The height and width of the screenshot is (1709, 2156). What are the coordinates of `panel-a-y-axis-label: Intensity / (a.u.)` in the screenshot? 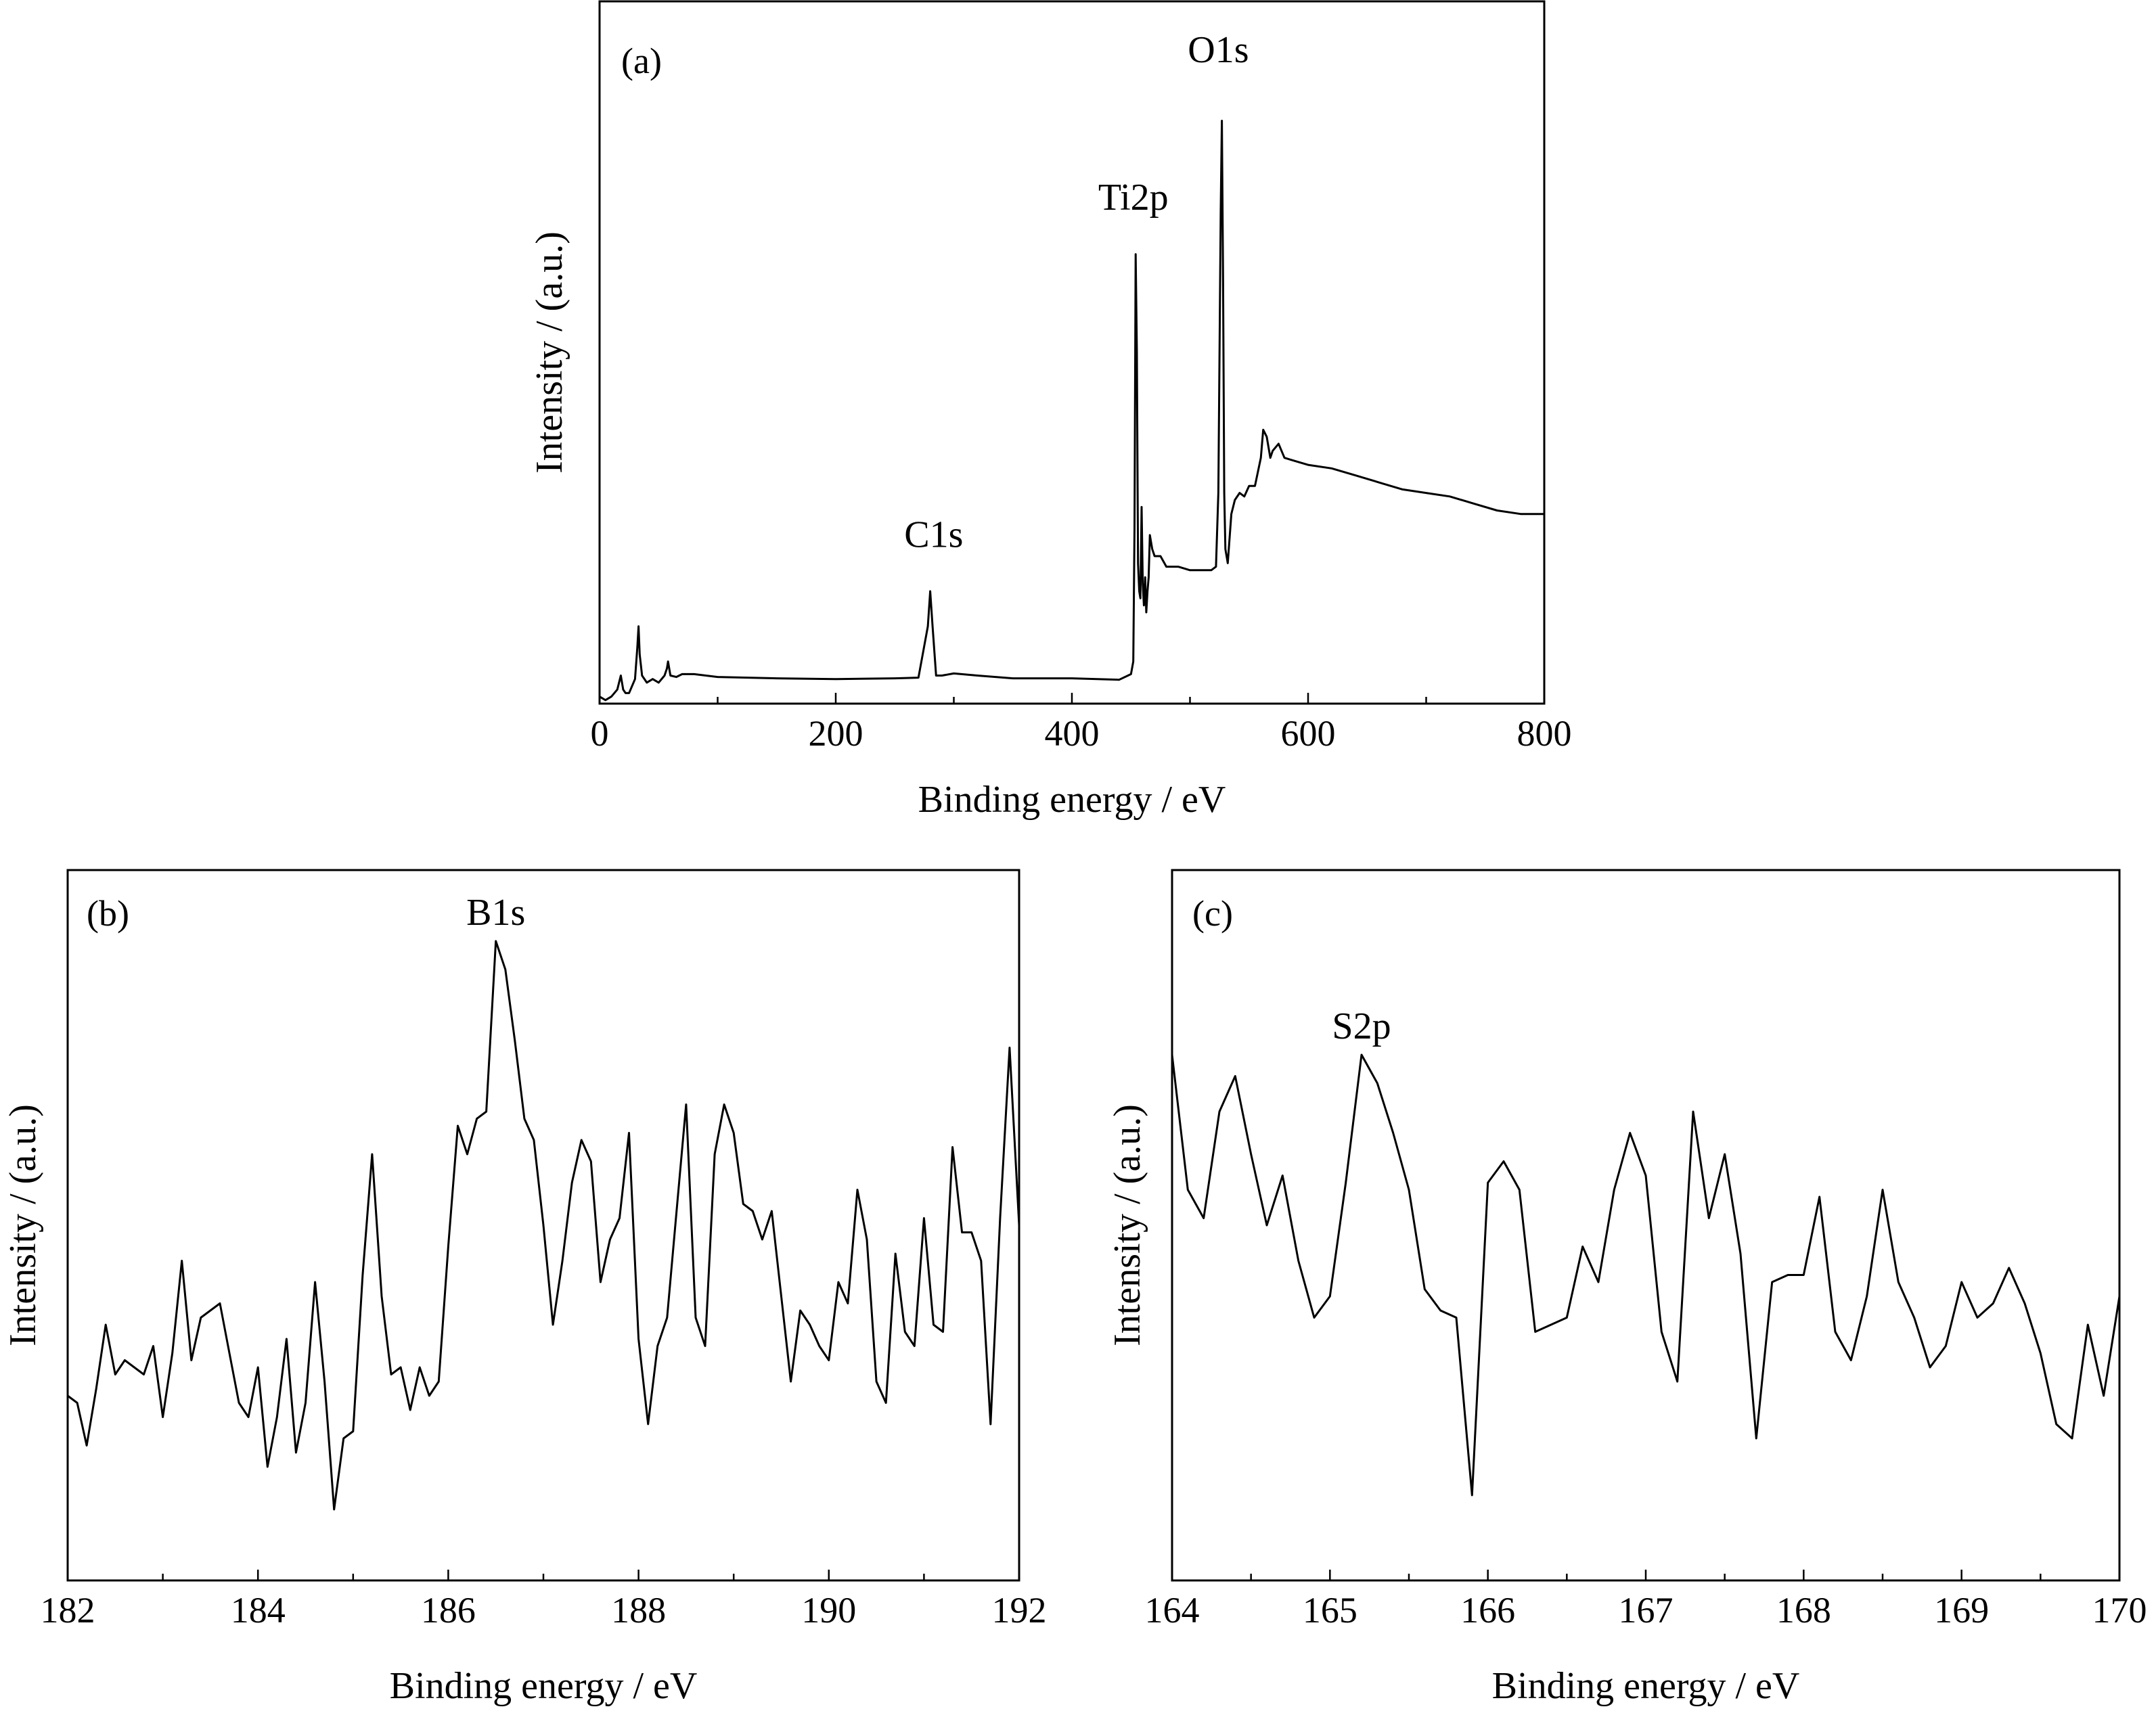 It's located at (549, 352).